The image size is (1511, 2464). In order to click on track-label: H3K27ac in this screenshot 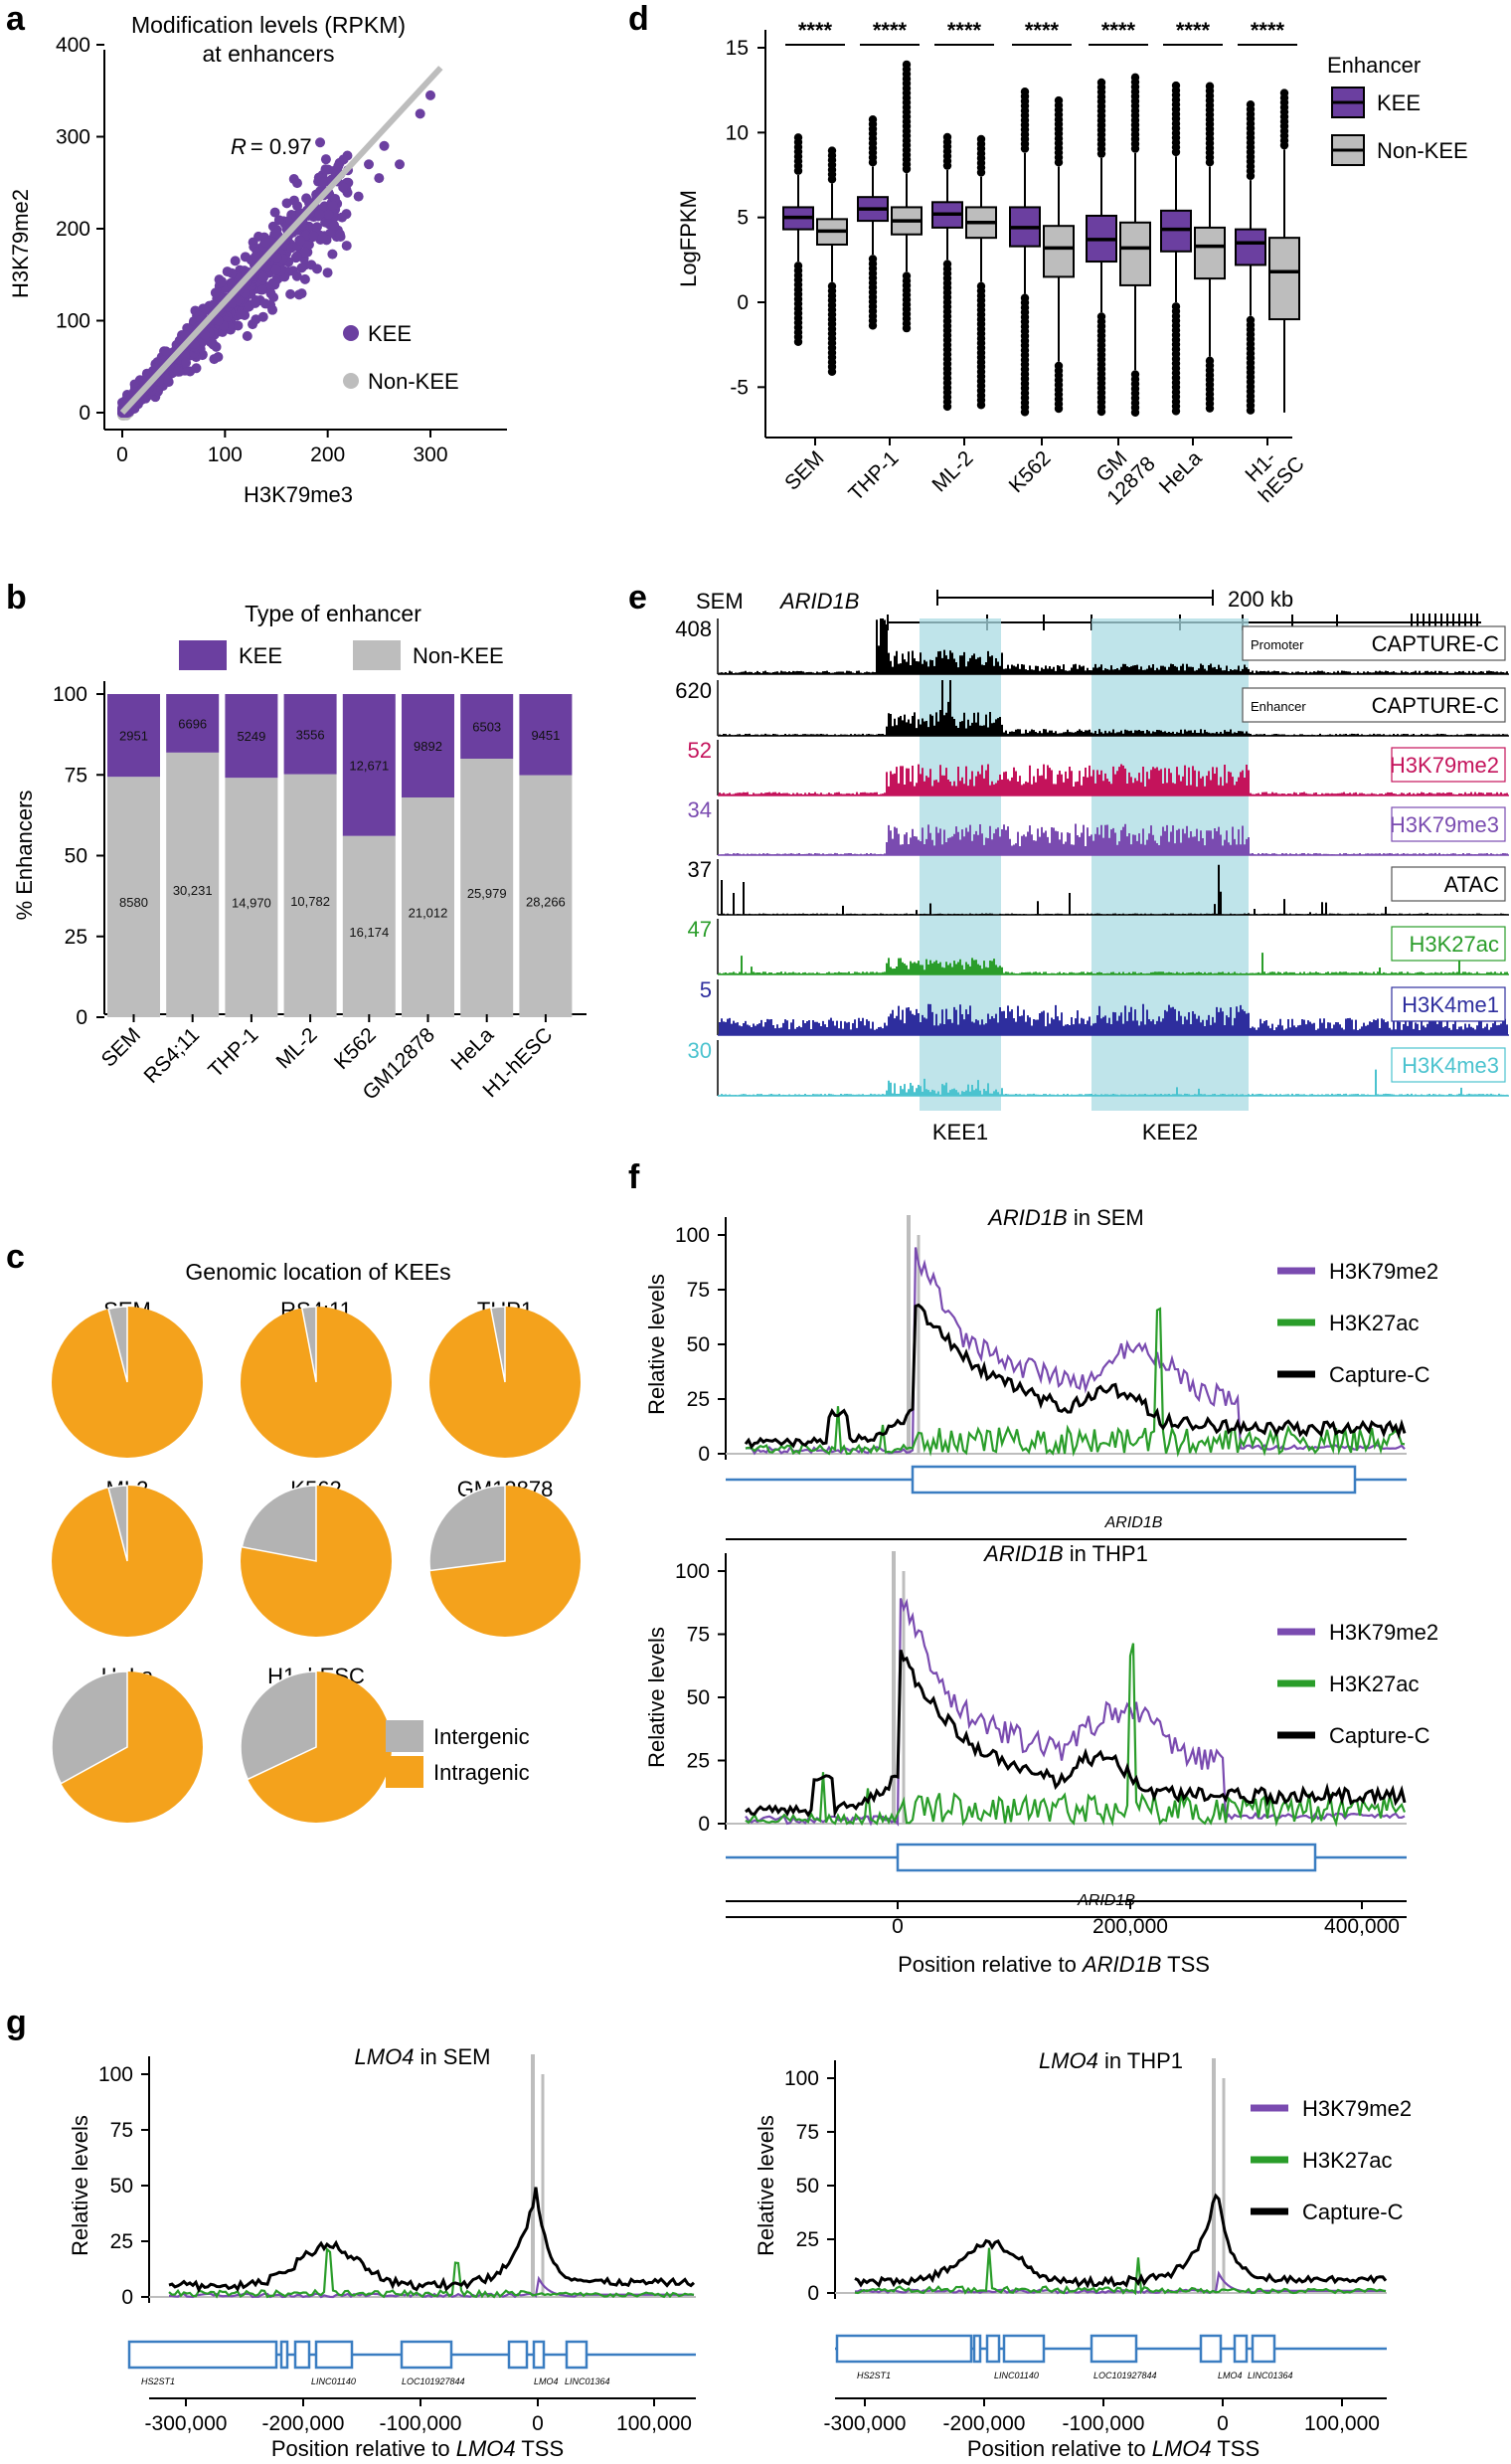, I will do `click(1454, 944)`.